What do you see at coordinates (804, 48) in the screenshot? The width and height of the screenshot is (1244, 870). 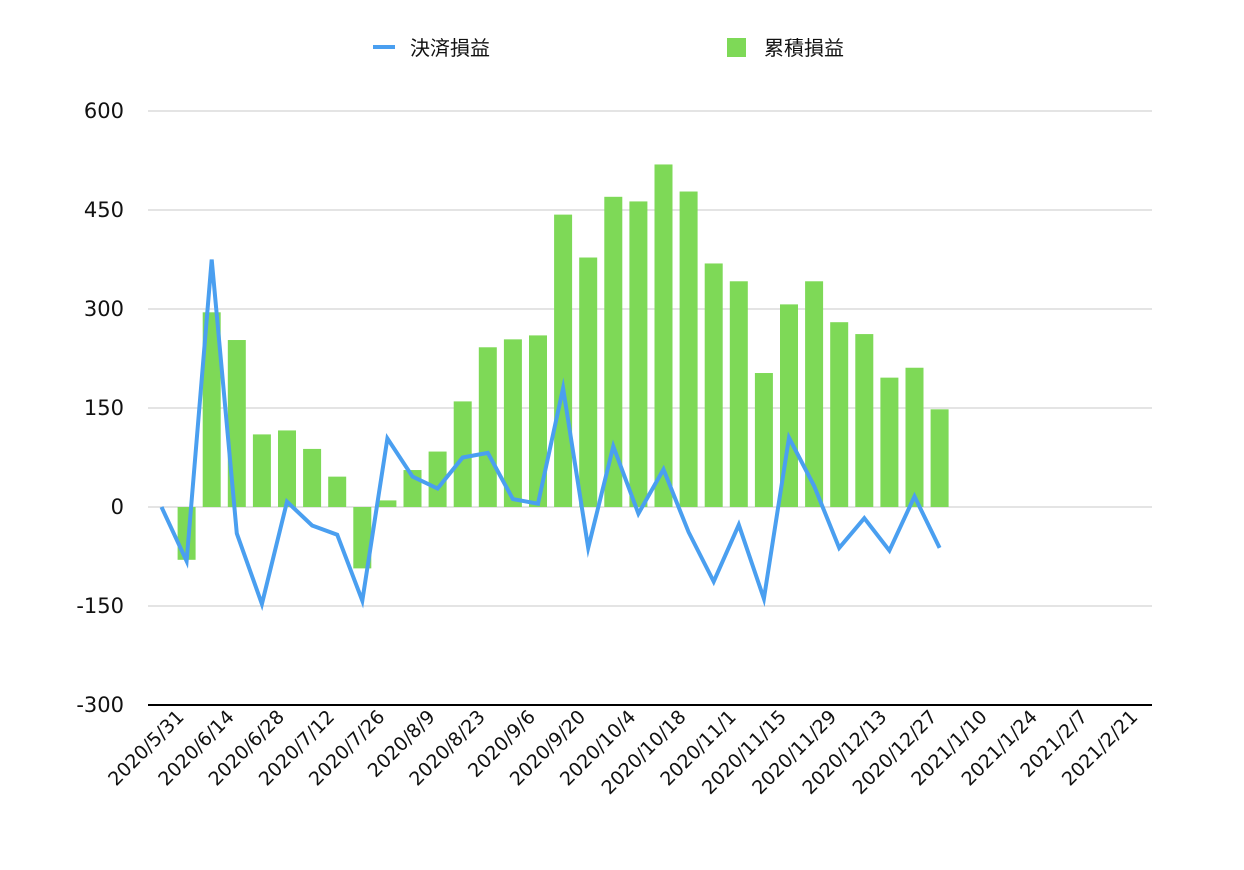 I see `legend-label-bar: 累積損益` at bounding box center [804, 48].